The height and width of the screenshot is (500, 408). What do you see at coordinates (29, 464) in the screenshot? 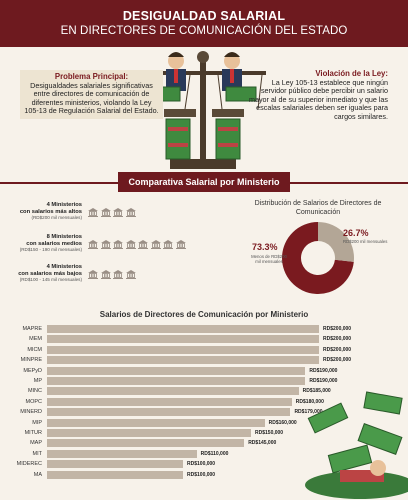
I see `bar-category-label: MIDEREC` at bounding box center [29, 464].